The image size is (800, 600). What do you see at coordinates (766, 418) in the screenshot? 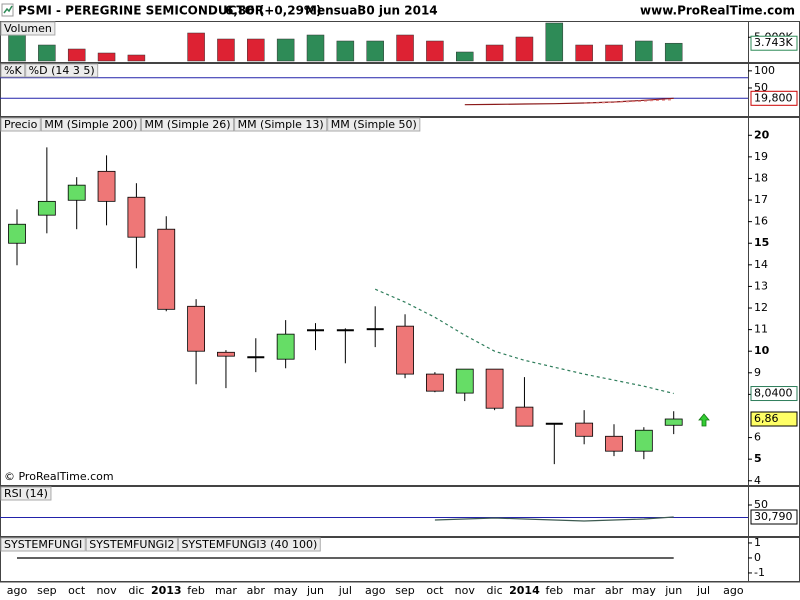
I see `last-value-label: 6,86` at bounding box center [766, 418].